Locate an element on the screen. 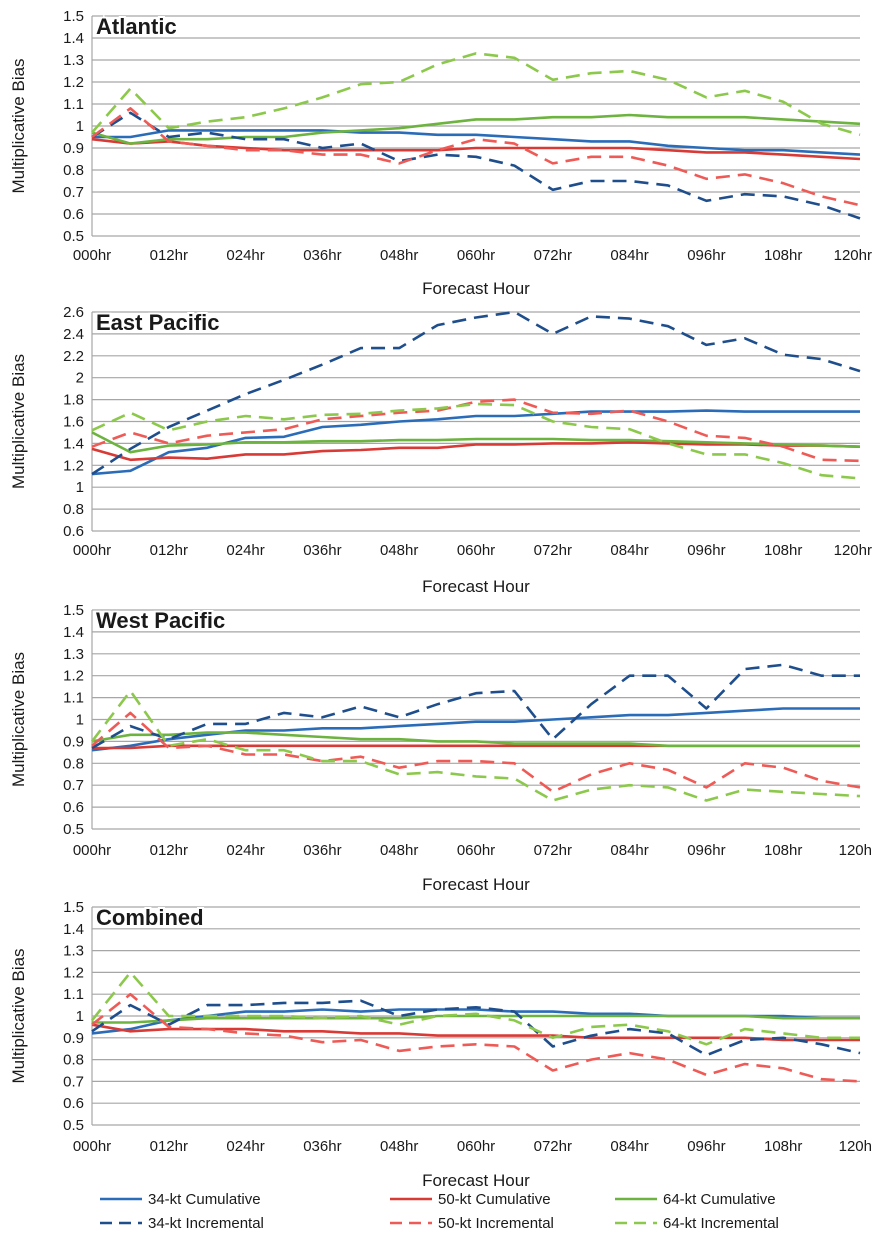 The image size is (874, 1245). y-tick-label: 0.7 is located at coordinates (73, 785).